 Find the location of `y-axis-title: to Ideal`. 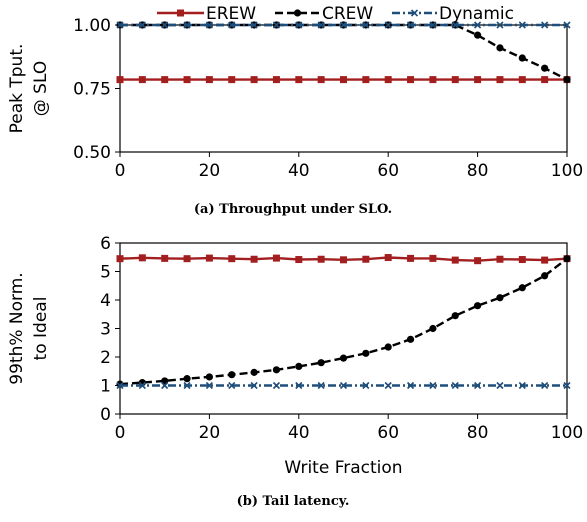

y-axis-title: to Ideal is located at coordinates (41, 329).